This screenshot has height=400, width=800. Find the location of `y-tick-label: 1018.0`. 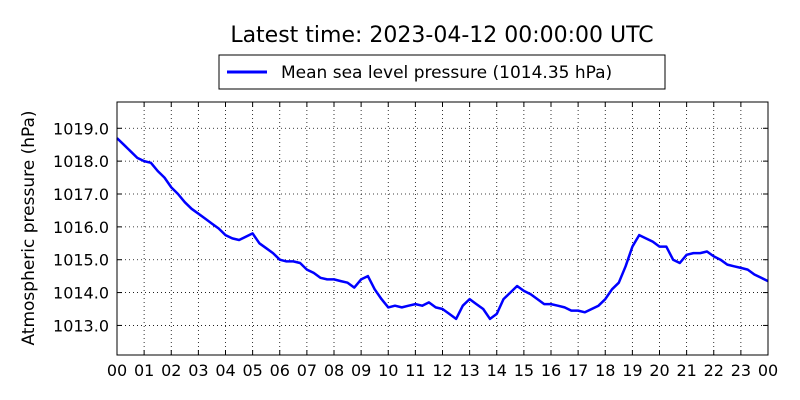

y-tick-label: 1018.0 is located at coordinates (81, 161).